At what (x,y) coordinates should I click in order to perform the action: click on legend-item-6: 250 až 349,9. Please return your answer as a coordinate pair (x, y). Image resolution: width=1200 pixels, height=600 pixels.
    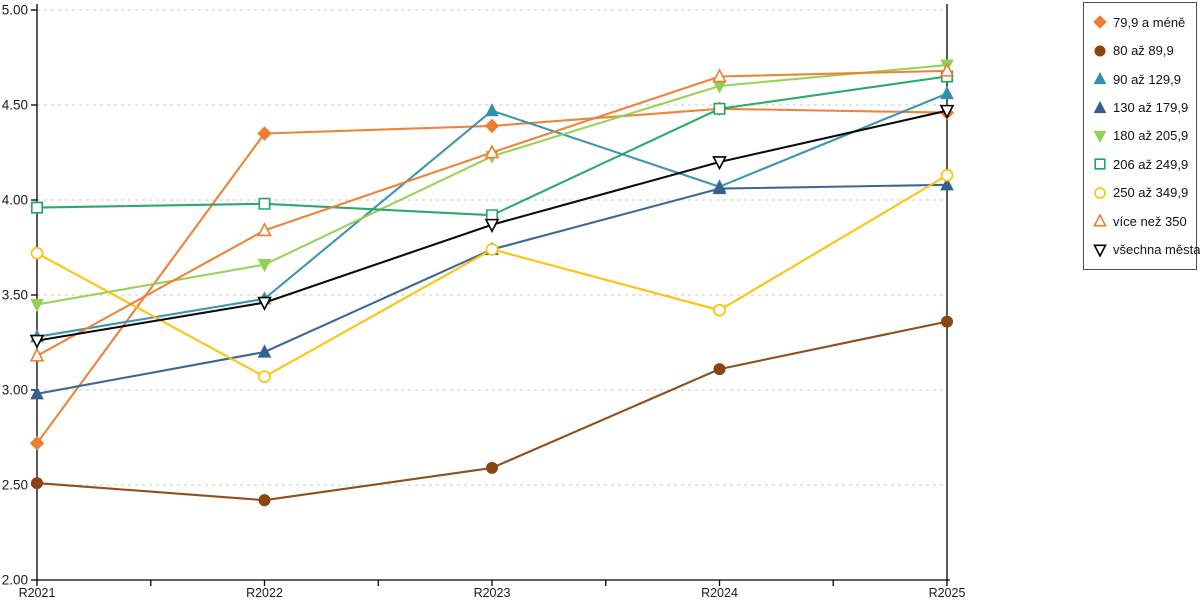
    Looking at the image, I should click on (1143, 192).